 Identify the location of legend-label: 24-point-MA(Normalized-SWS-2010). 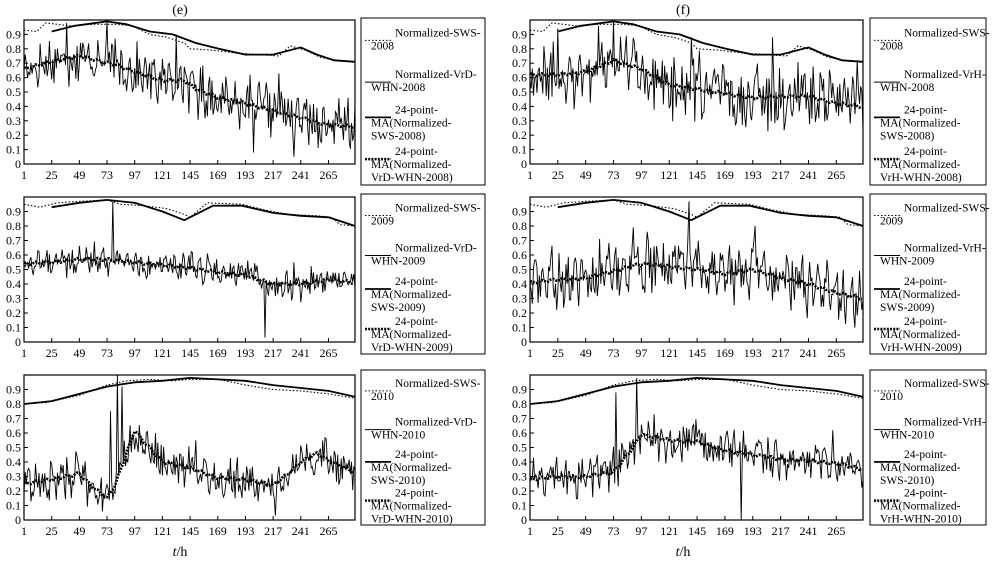
(920, 468).